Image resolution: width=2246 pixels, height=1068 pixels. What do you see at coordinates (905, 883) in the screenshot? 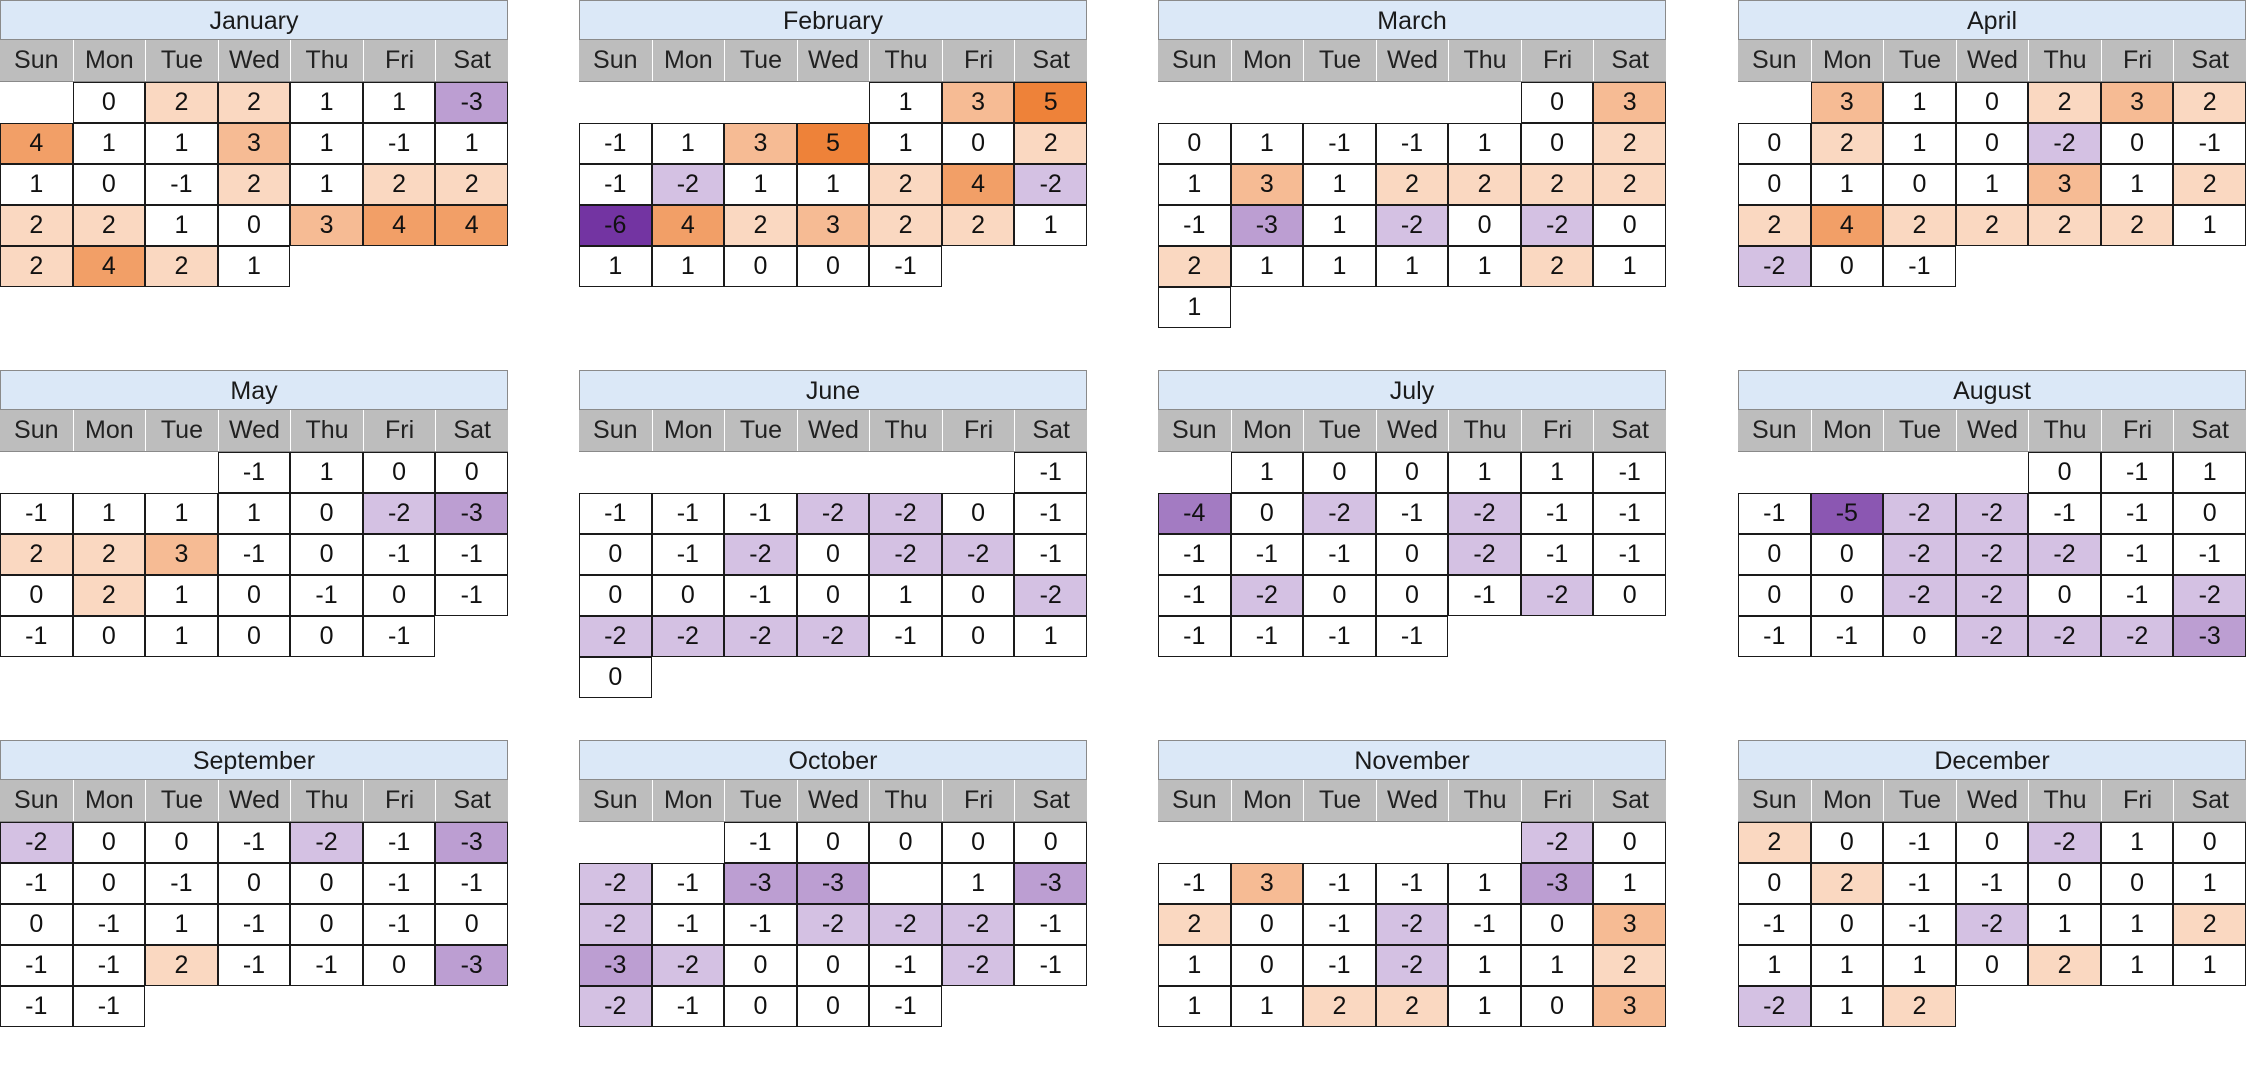
I see `day-cell` at bounding box center [905, 883].